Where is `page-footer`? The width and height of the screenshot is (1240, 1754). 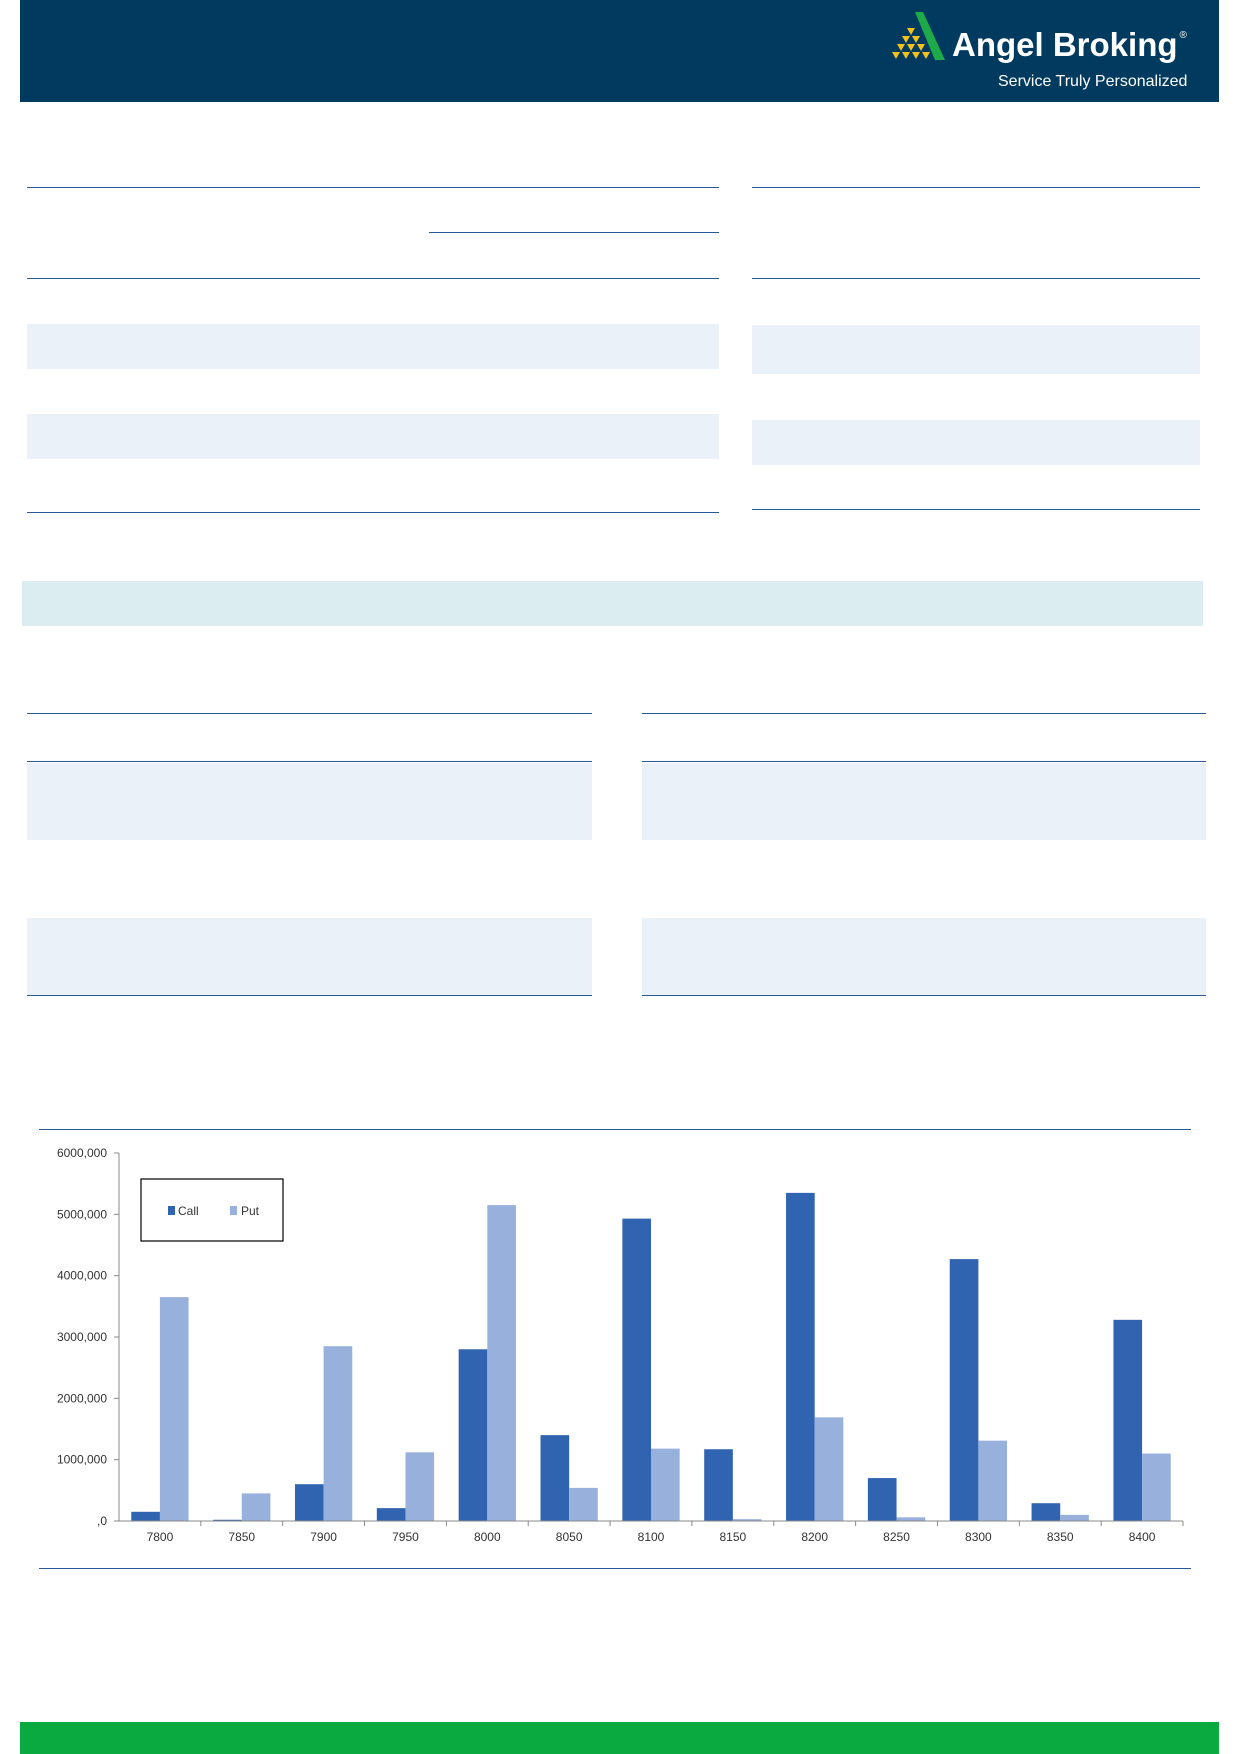 page-footer is located at coordinates (619, 1738).